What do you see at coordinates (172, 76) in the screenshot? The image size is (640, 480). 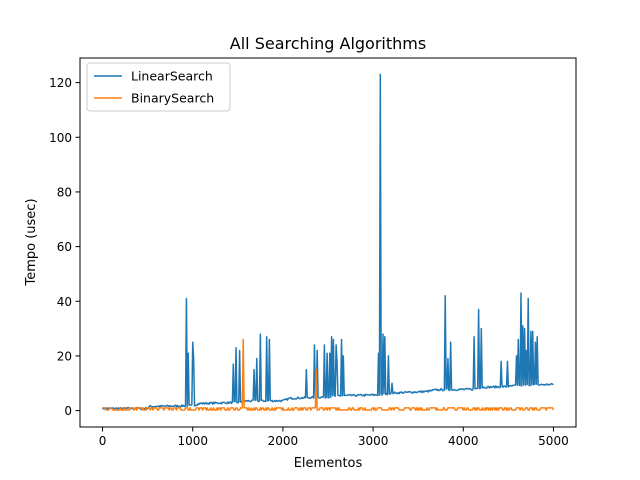 I see `legend-label-linearsearch: LinearSearch` at bounding box center [172, 76].